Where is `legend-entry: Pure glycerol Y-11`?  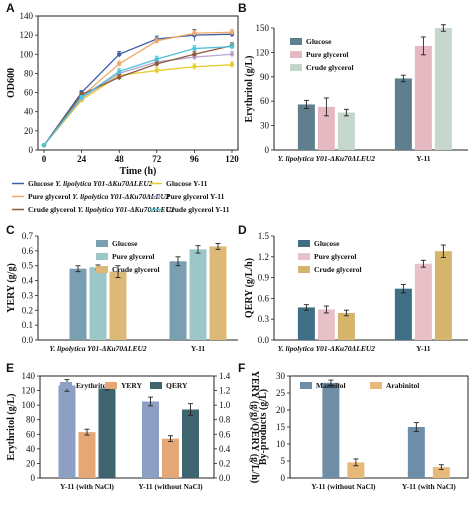
legend-entry: Pure glycerol Y-11 is located at coordinates (195, 196).